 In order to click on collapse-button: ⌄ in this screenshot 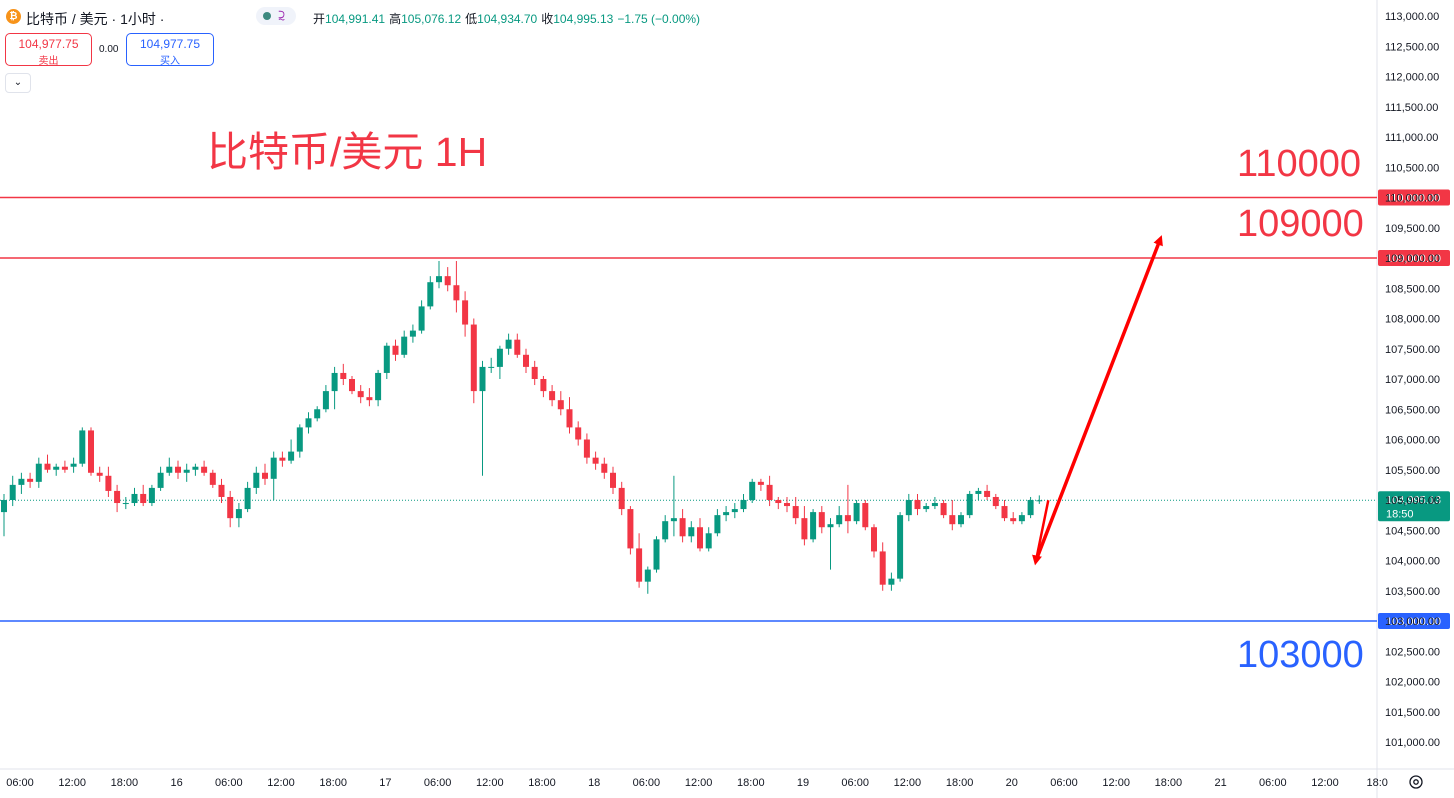, I will do `click(18, 83)`.